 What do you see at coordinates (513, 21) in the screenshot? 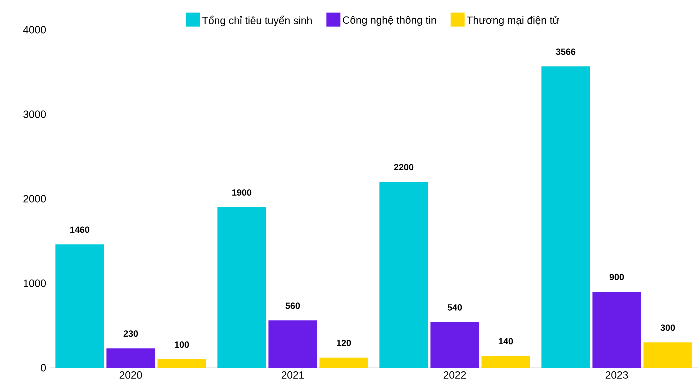
I see `legend-label: Thương mại điện tử` at bounding box center [513, 21].